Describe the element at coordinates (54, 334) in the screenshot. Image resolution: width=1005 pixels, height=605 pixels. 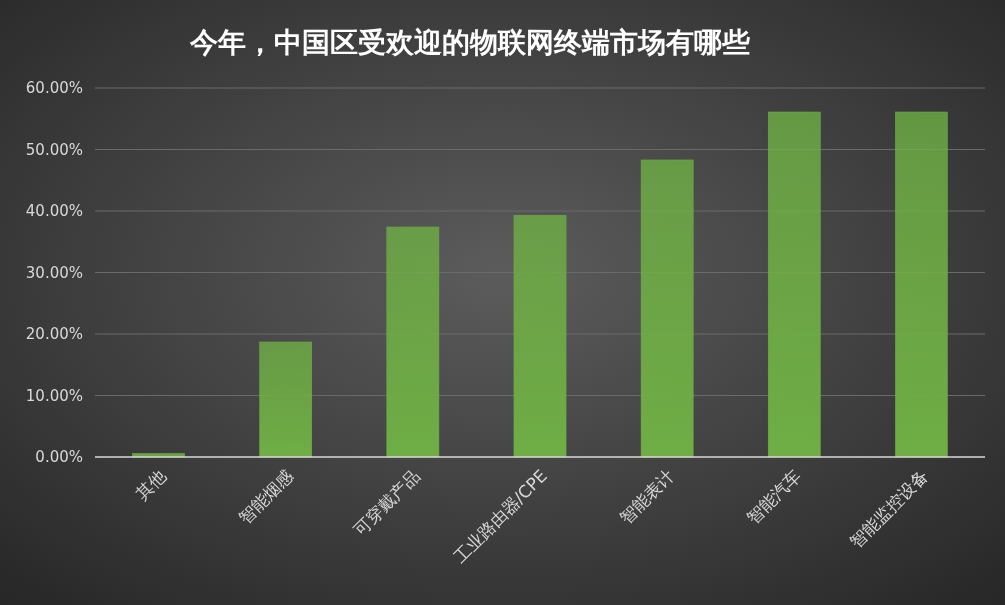
I see `y-tick-label: 20.00%` at that location.